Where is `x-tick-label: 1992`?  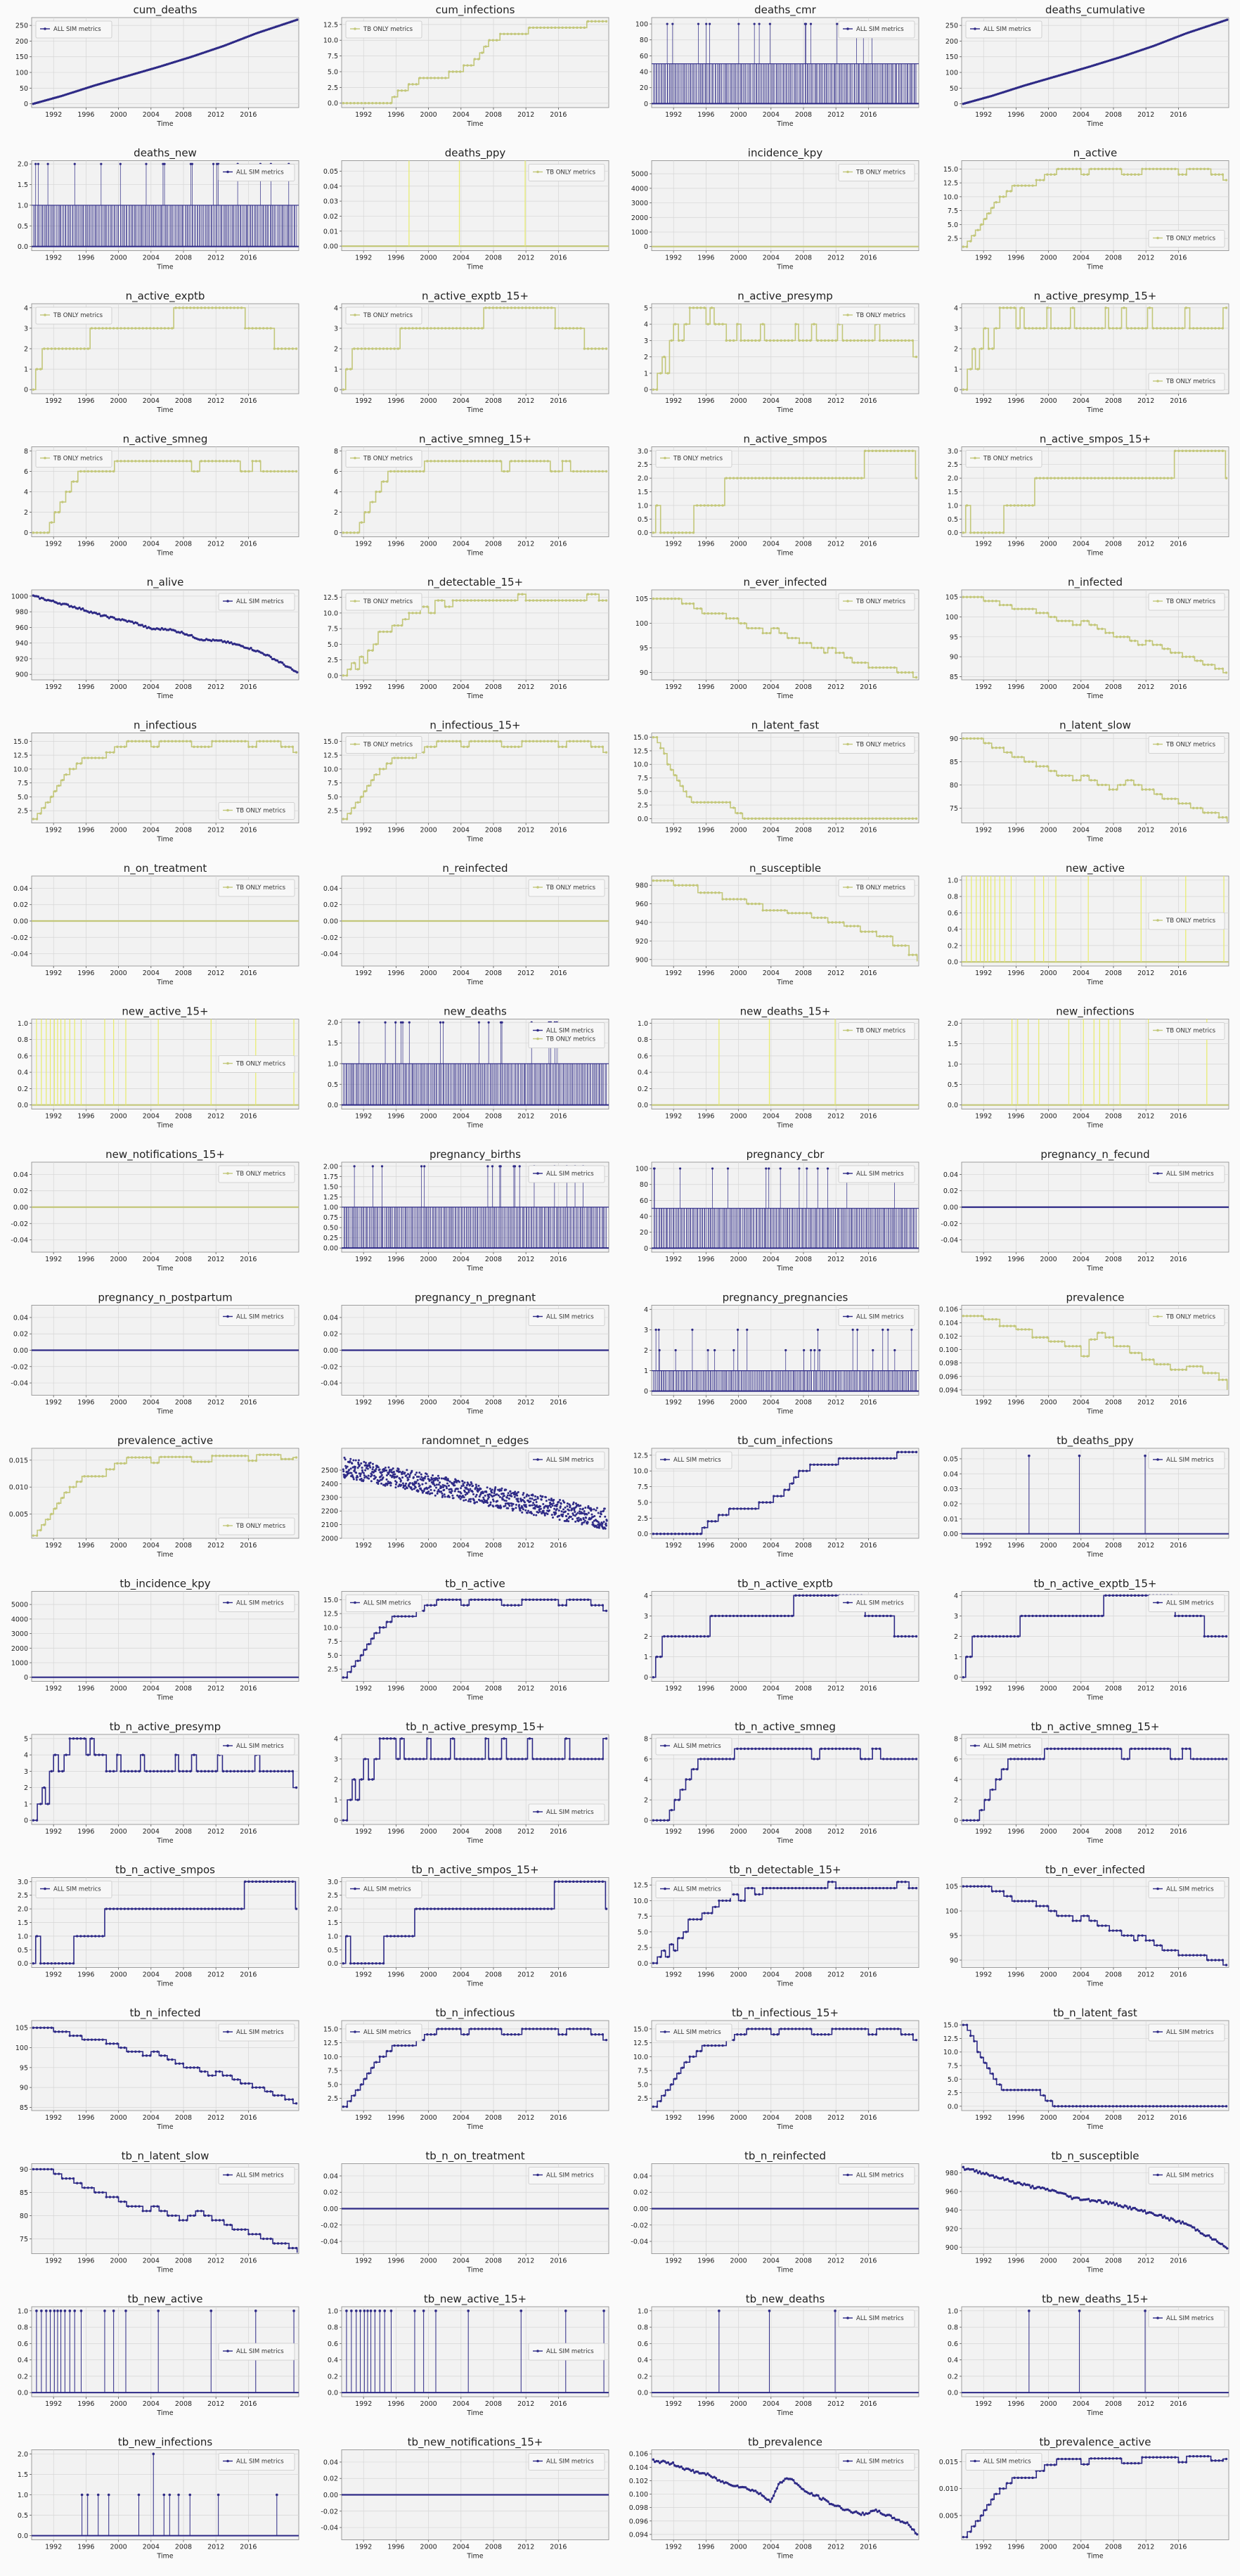 x-tick-label: 1992 is located at coordinates (984, 1117).